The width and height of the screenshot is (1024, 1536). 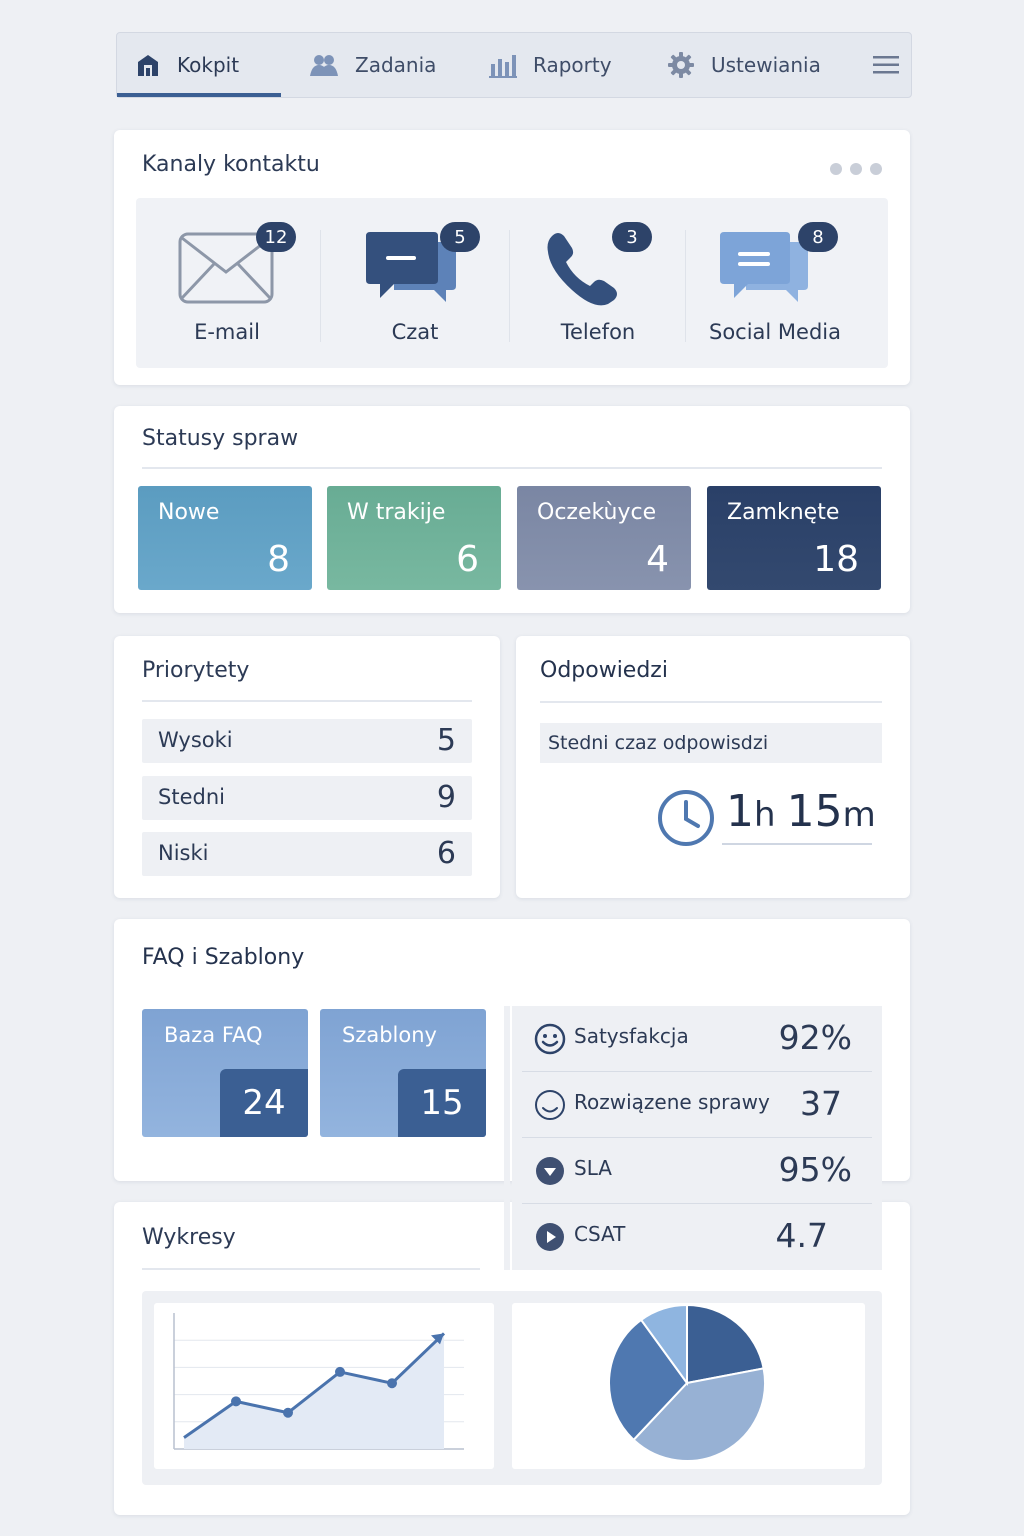 I want to click on metric-label: CSAT, so click(x=600, y=1234).